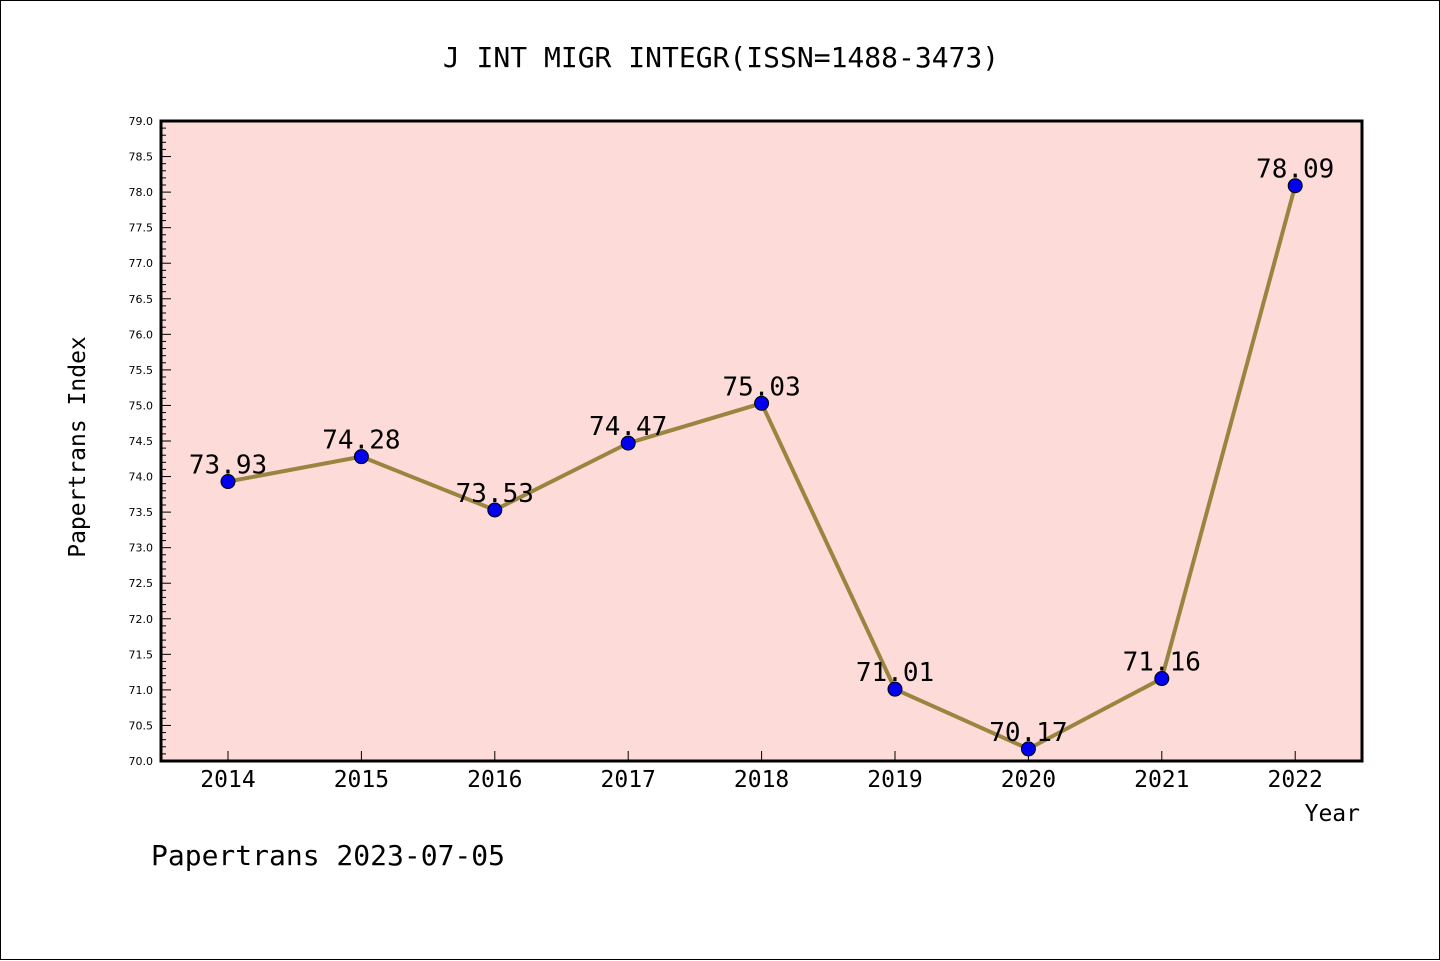 The width and height of the screenshot is (1440, 961). I want to click on x-axis: 2014 2015 2016 2017 2018 2019 2020 2021 2022, so click(761, 772).